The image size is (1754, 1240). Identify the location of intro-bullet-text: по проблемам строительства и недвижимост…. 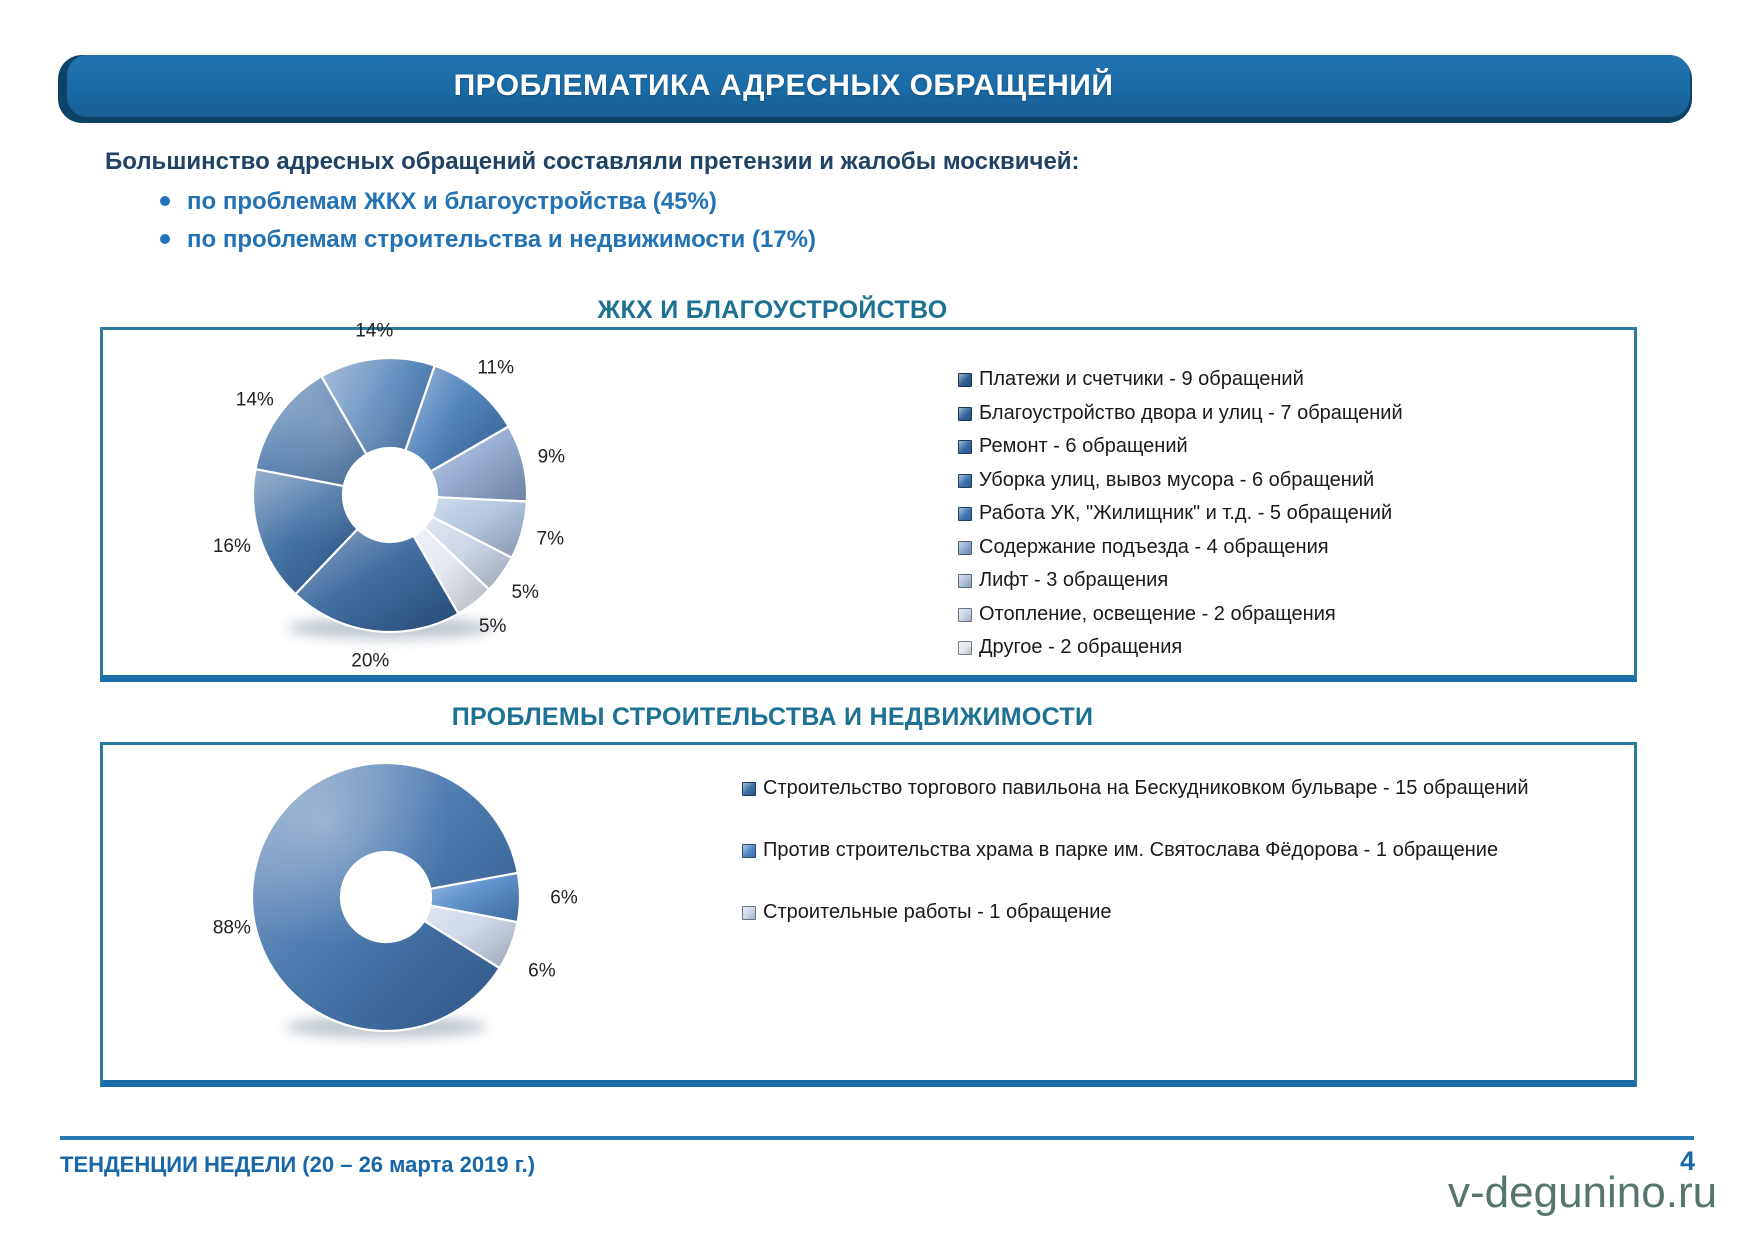
(501, 239).